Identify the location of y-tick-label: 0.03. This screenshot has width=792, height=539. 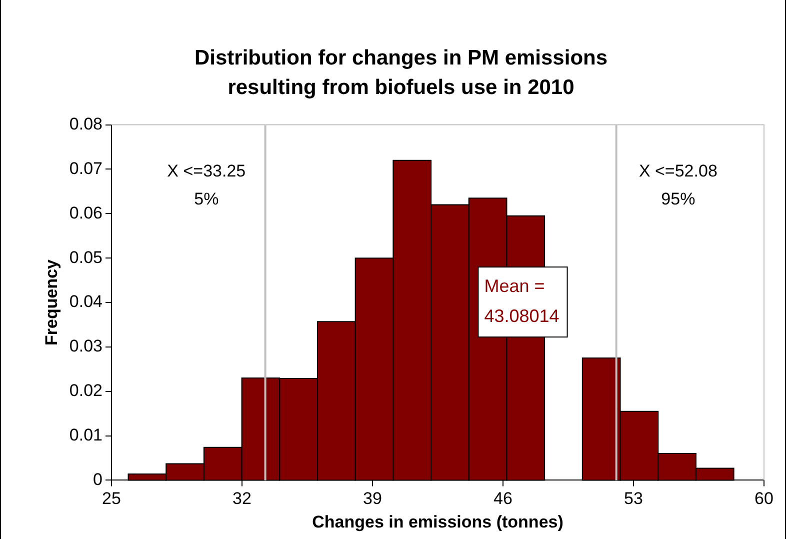
(85, 346).